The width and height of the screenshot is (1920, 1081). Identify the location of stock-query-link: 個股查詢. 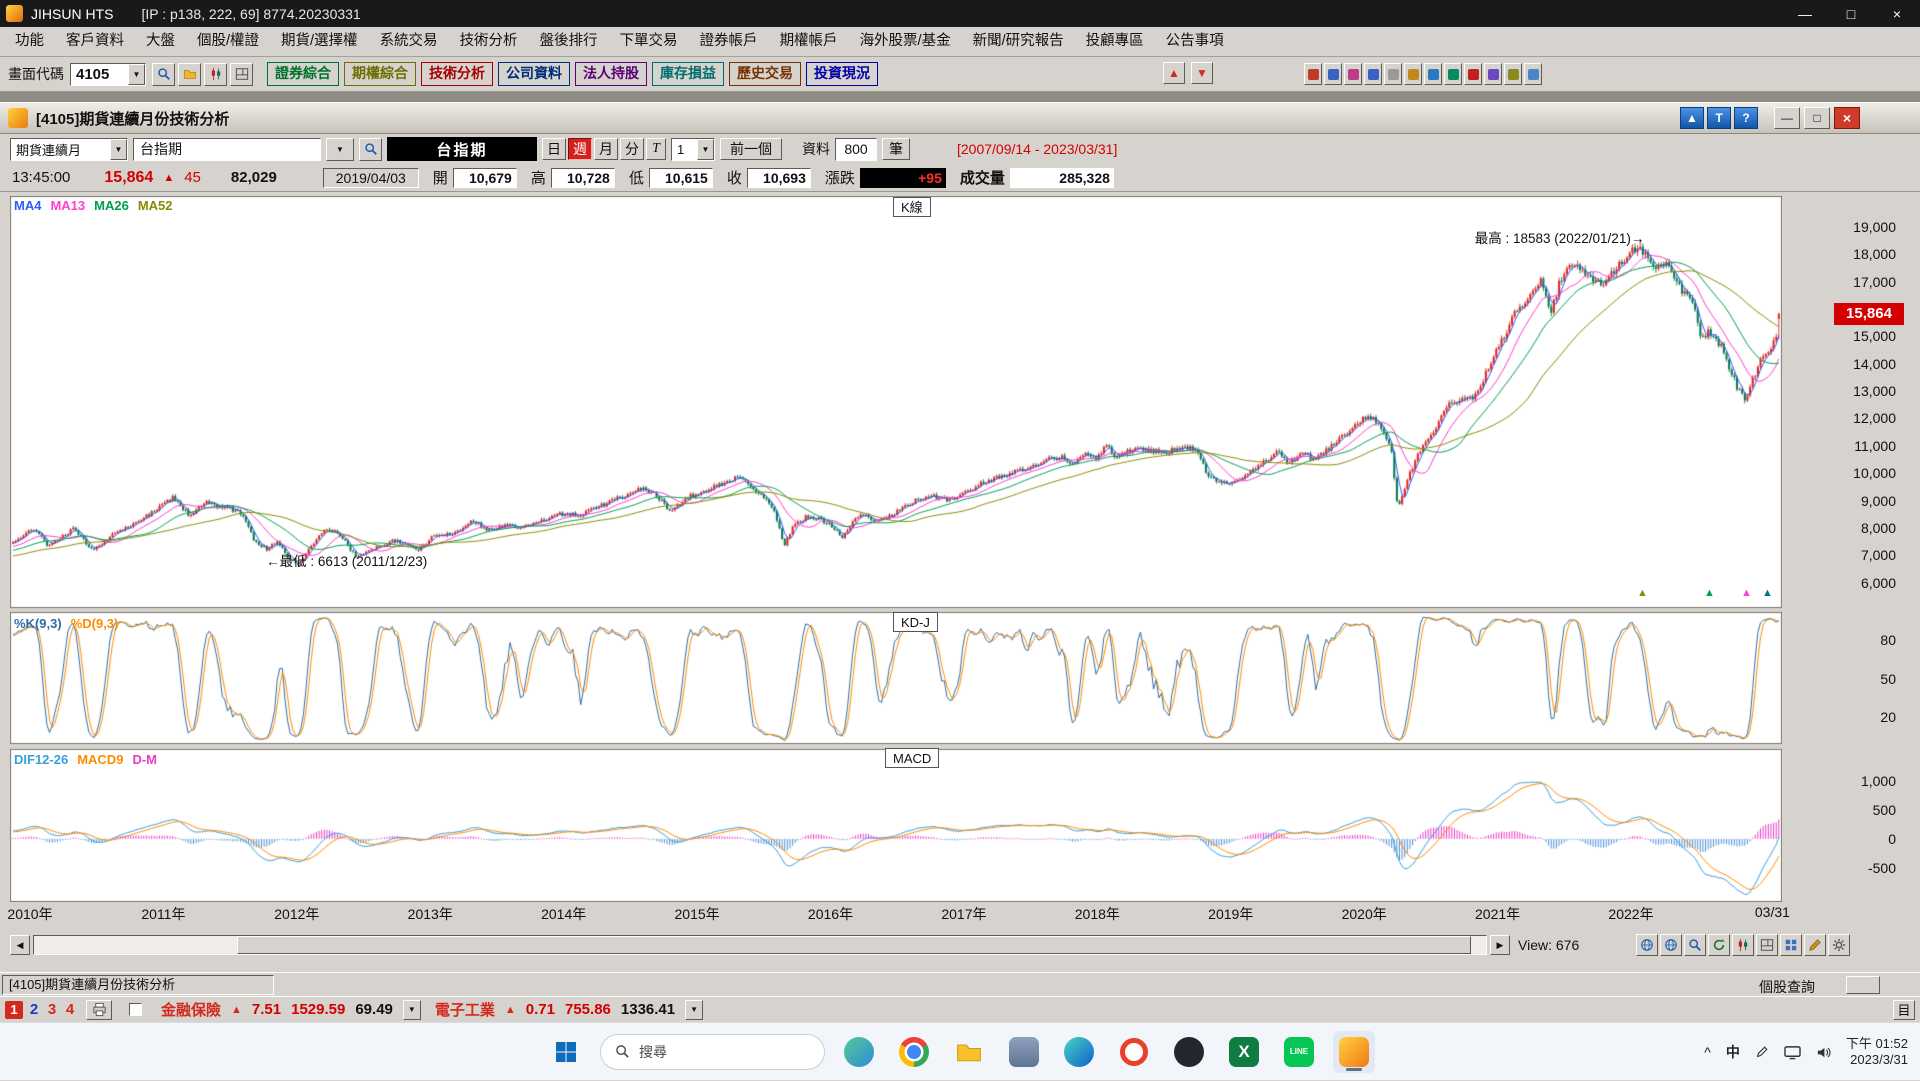
(1787, 987).